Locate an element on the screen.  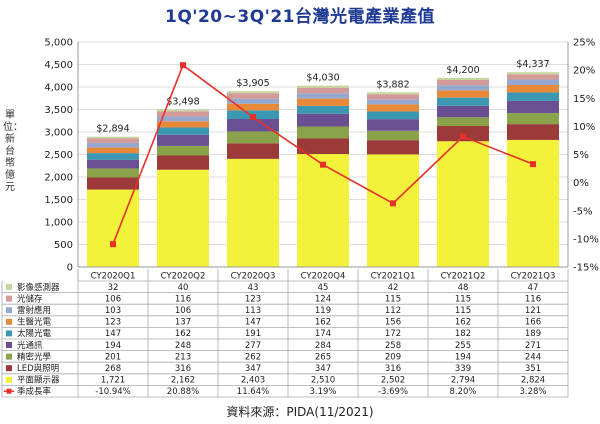
table-cell: 194 is located at coordinates (113, 346).